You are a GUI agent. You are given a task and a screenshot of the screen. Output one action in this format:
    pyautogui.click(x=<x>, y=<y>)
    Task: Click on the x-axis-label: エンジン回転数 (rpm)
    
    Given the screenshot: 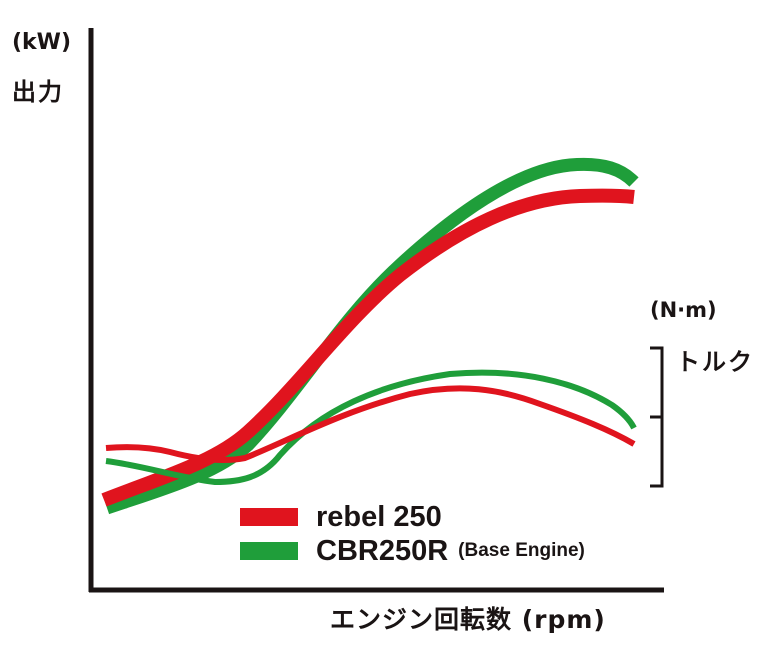 What is the action you would take?
    pyautogui.click(x=468, y=619)
    